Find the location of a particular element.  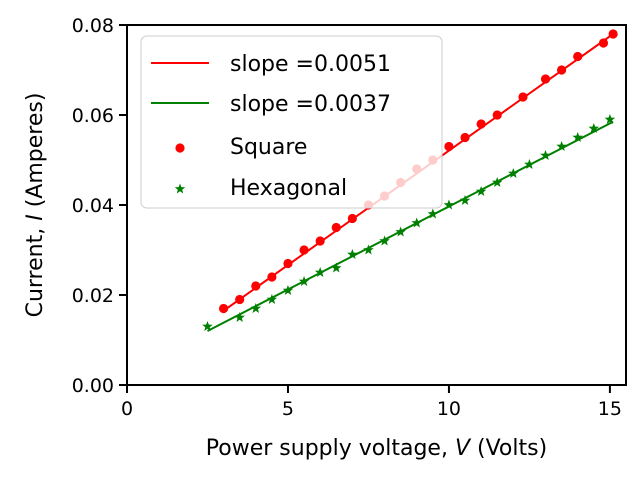

legend-label: slope =0.0037 is located at coordinates (310, 104).